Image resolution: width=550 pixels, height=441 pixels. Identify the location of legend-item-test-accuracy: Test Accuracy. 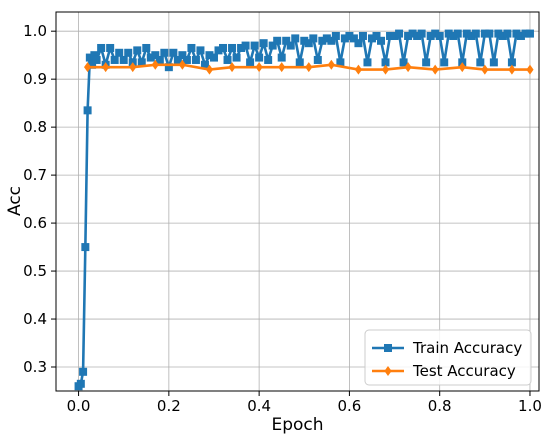
(444, 371).